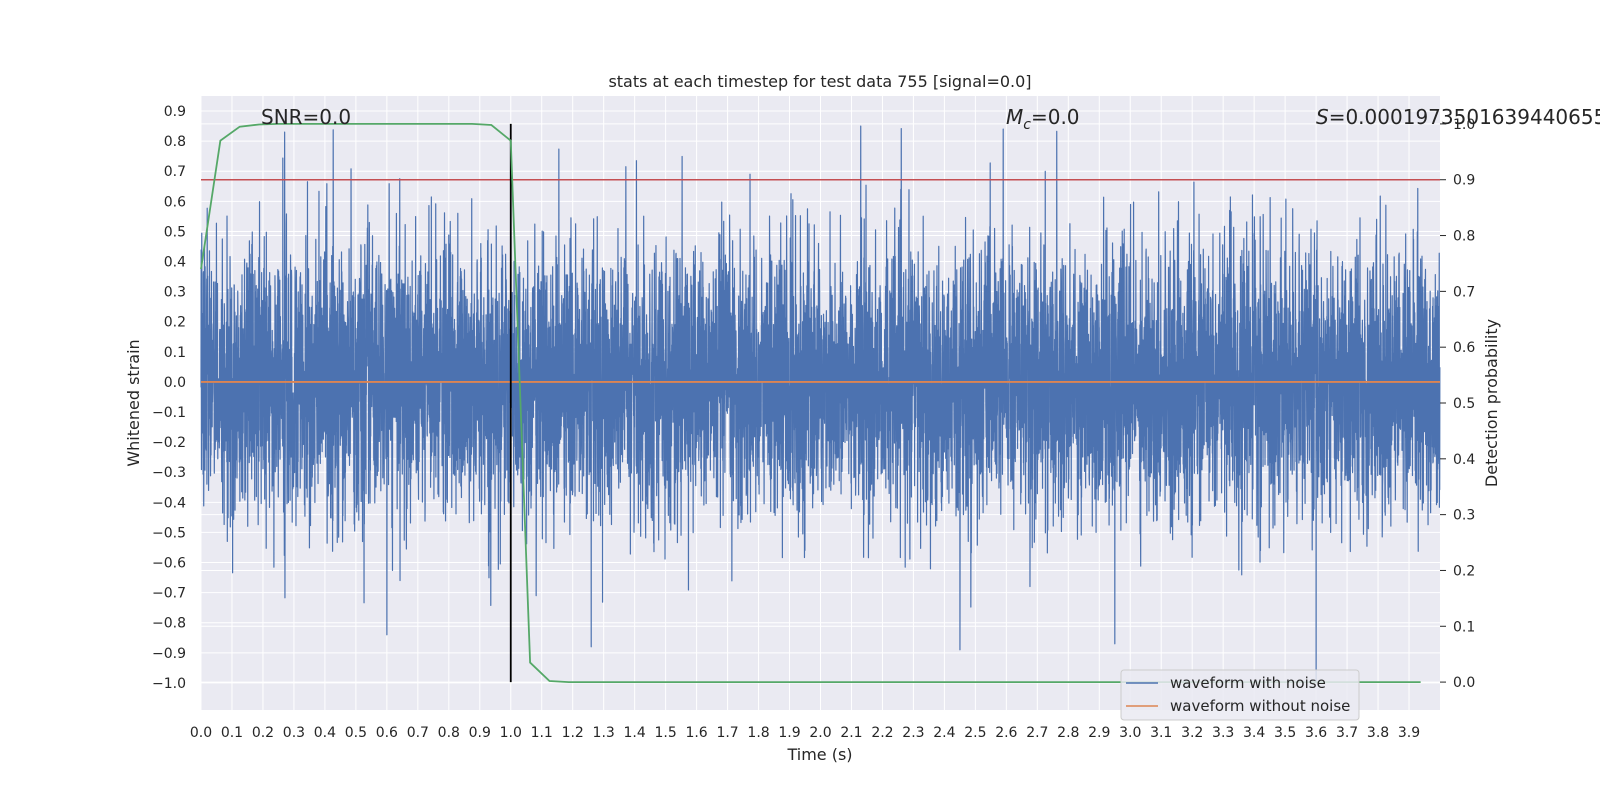  I want to click on y-tick-label: −0.5, so click(169, 533).